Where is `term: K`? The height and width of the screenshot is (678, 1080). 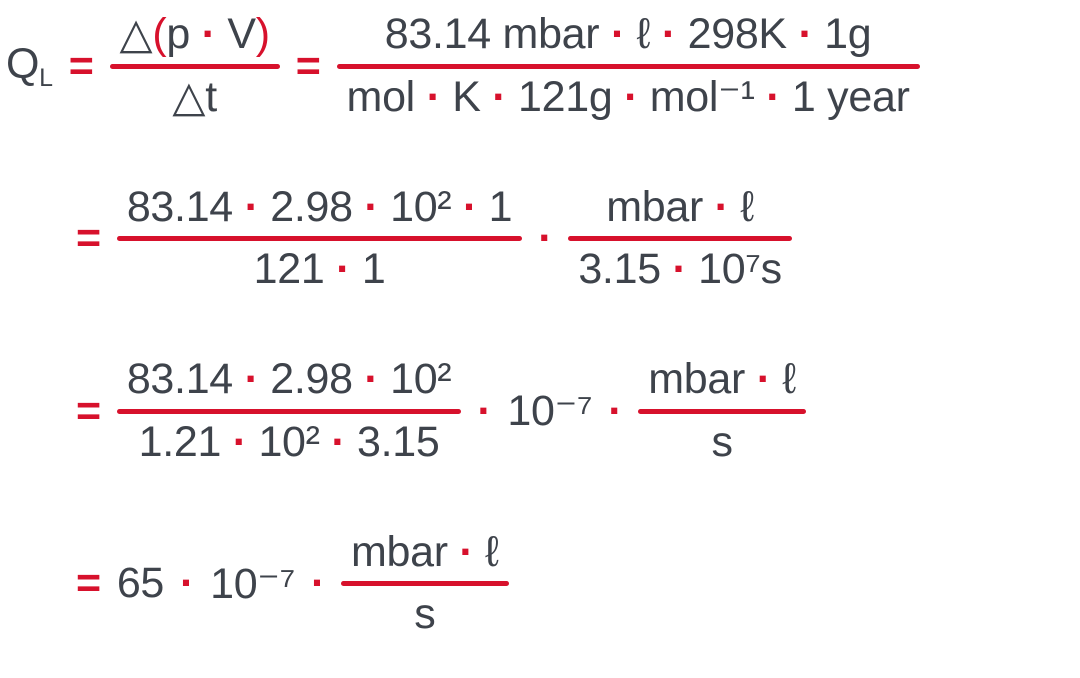
term: K is located at coordinates (466, 96).